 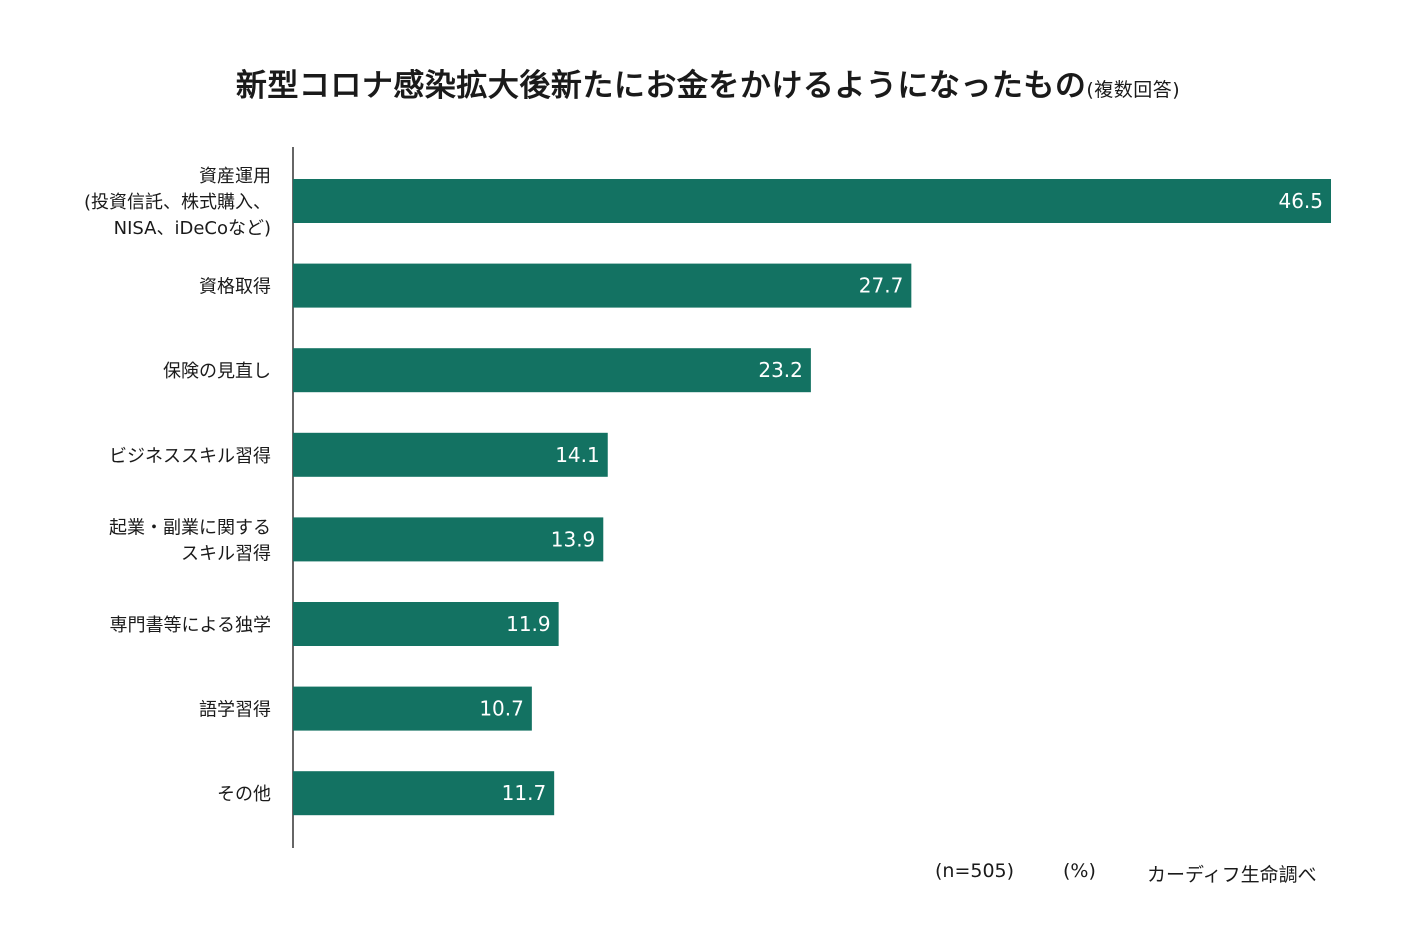 What do you see at coordinates (235, 710) in the screenshot?
I see `category-label: 語学習得` at bounding box center [235, 710].